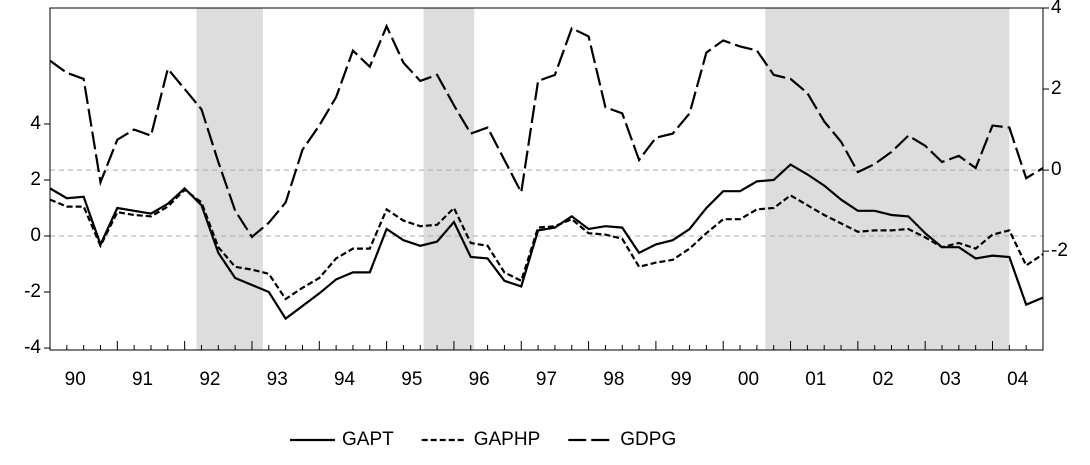 The image size is (1090, 465). Describe the element at coordinates (883, 379) in the screenshot. I see `x-tick-label: 02` at that location.